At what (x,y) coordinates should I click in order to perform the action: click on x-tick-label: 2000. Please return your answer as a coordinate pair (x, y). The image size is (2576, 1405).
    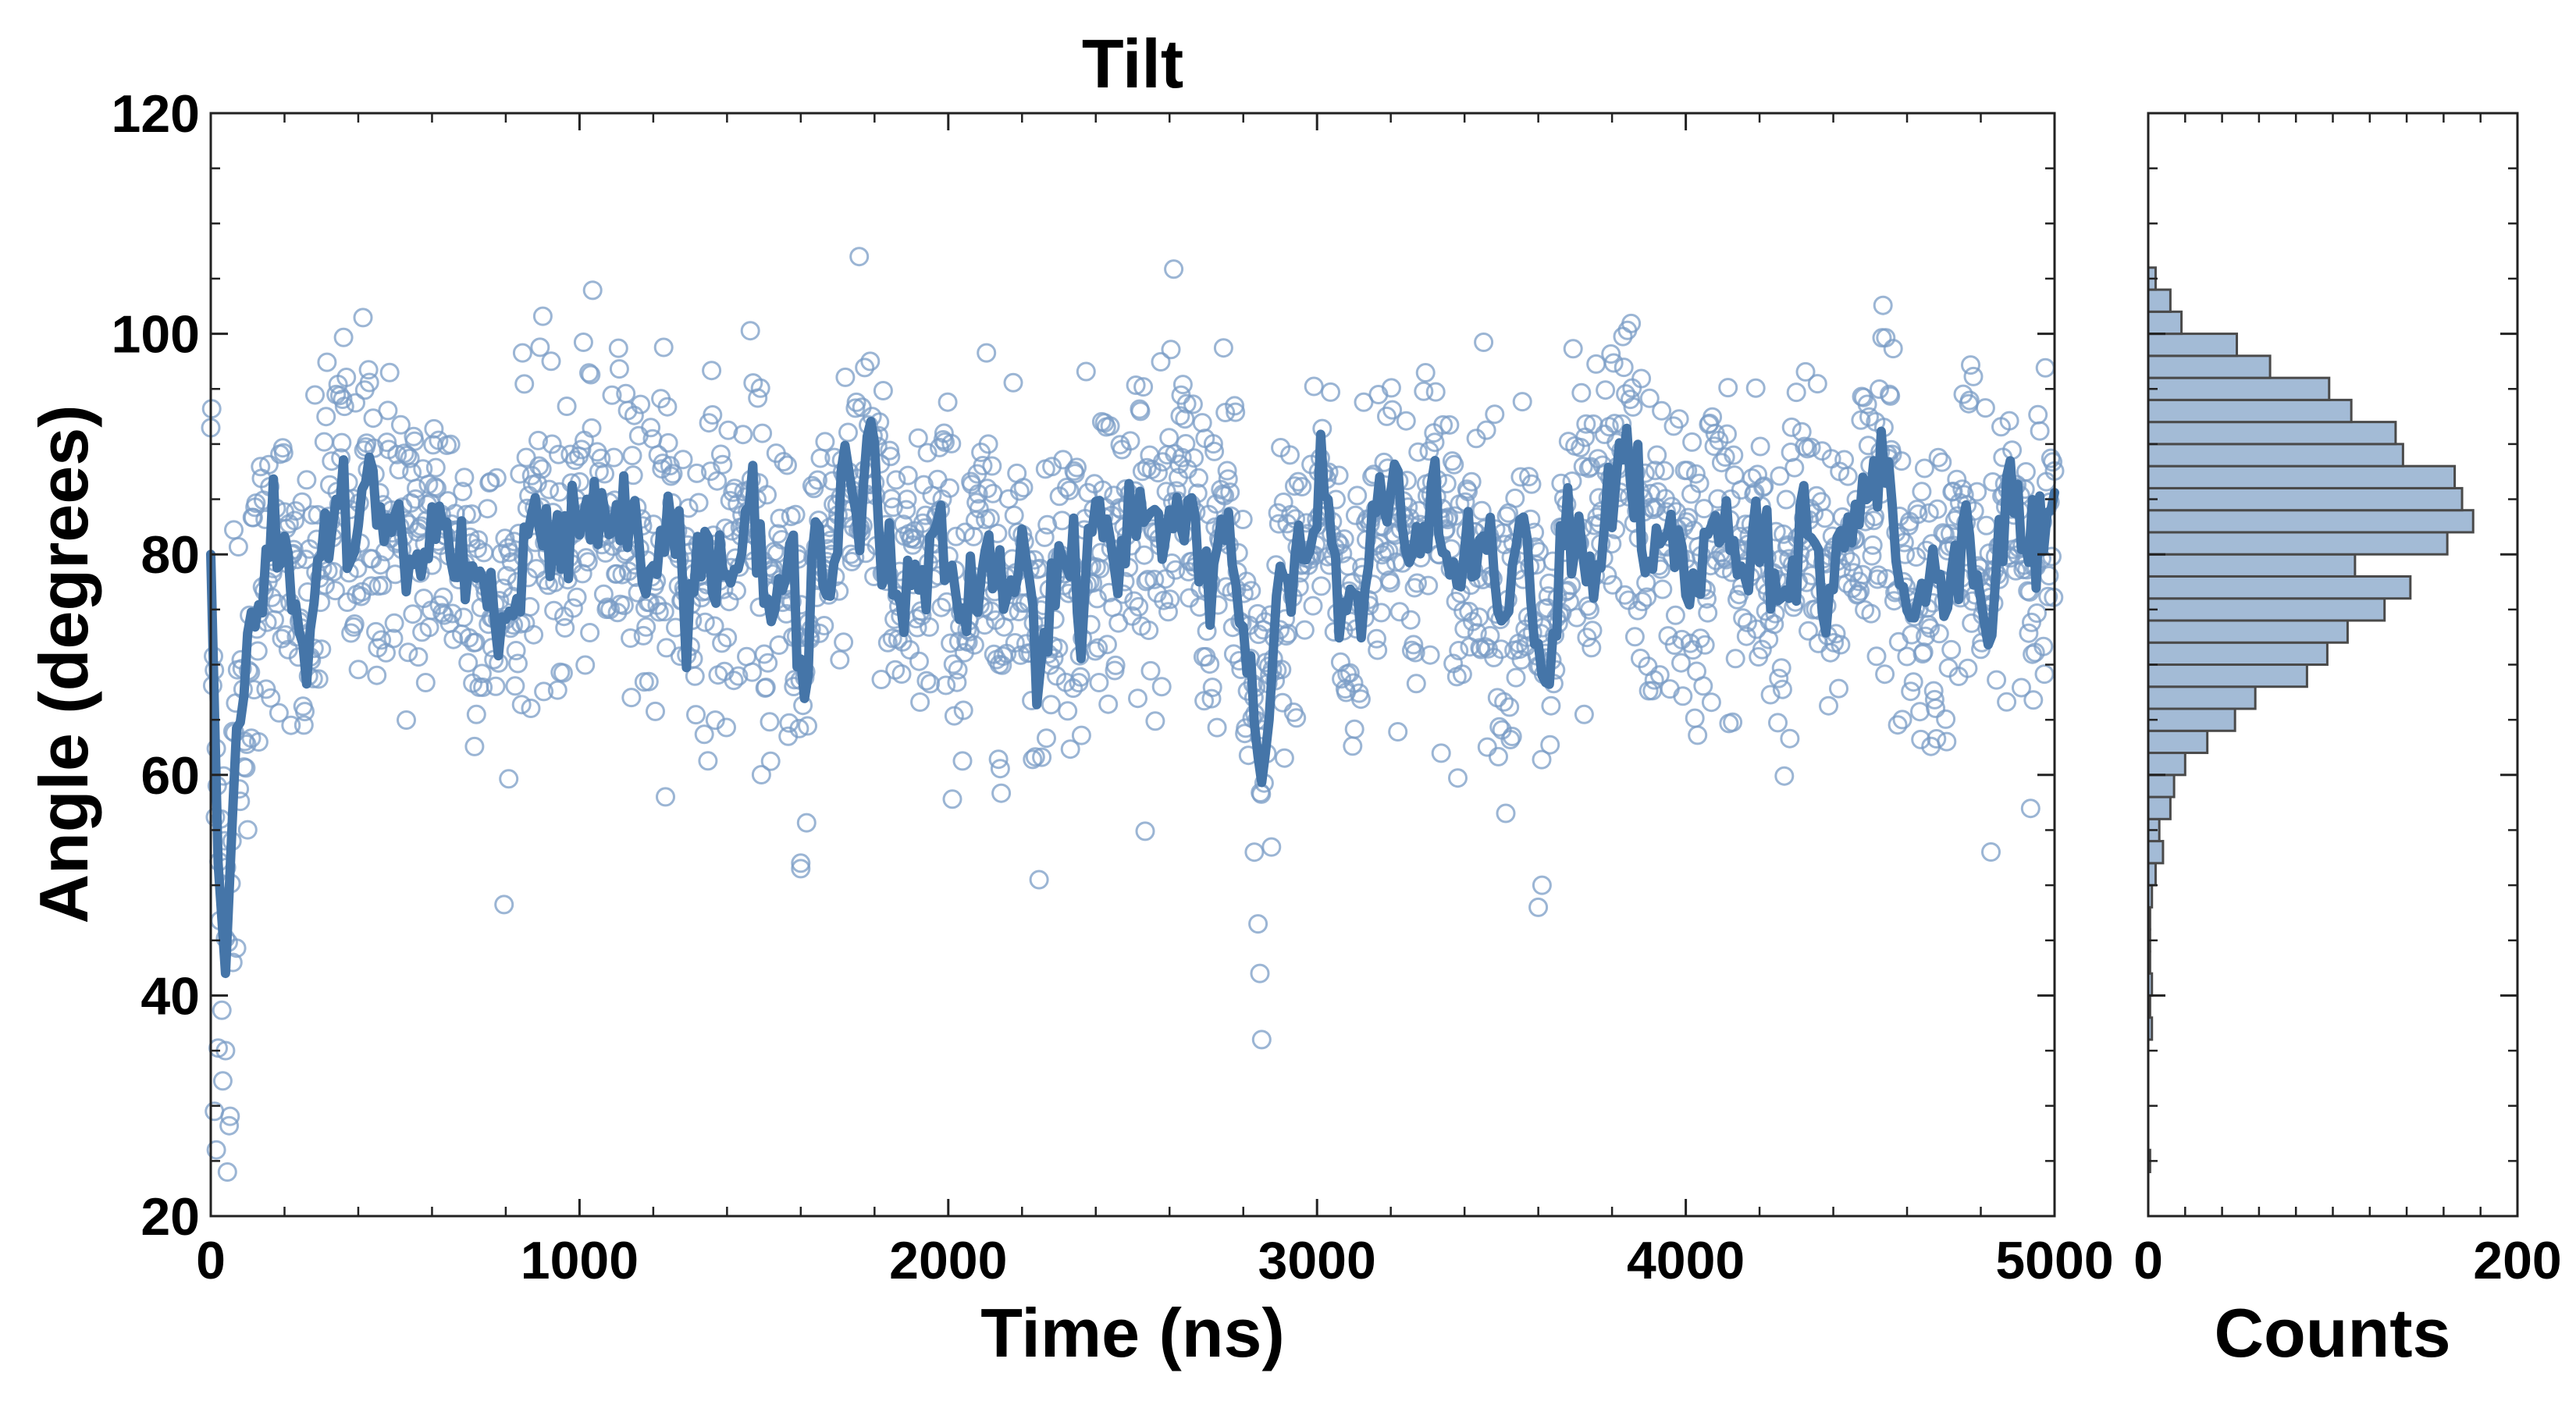
    Looking at the image, I should click on (948, 1260).